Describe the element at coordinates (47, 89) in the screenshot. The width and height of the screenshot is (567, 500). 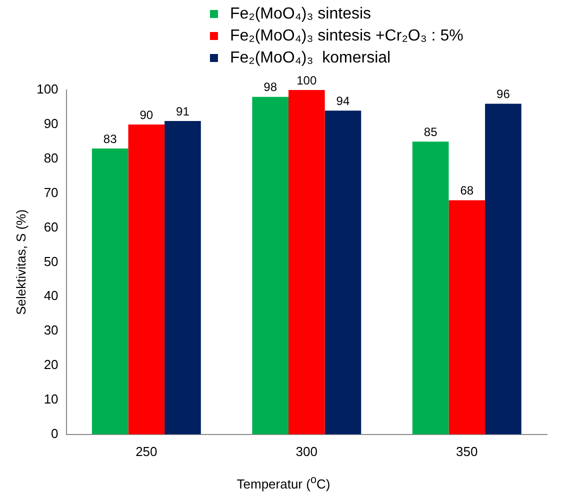
I see `y-tick-label: 100` at that location.